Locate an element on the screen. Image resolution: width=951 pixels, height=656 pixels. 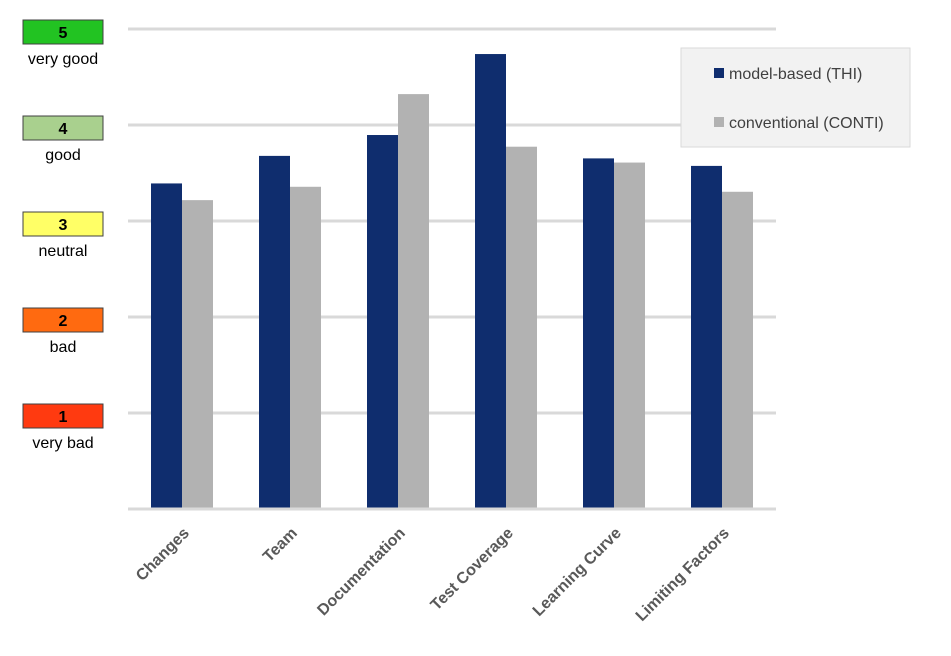
scale-value: 4 is located at coordinates (63, 129).